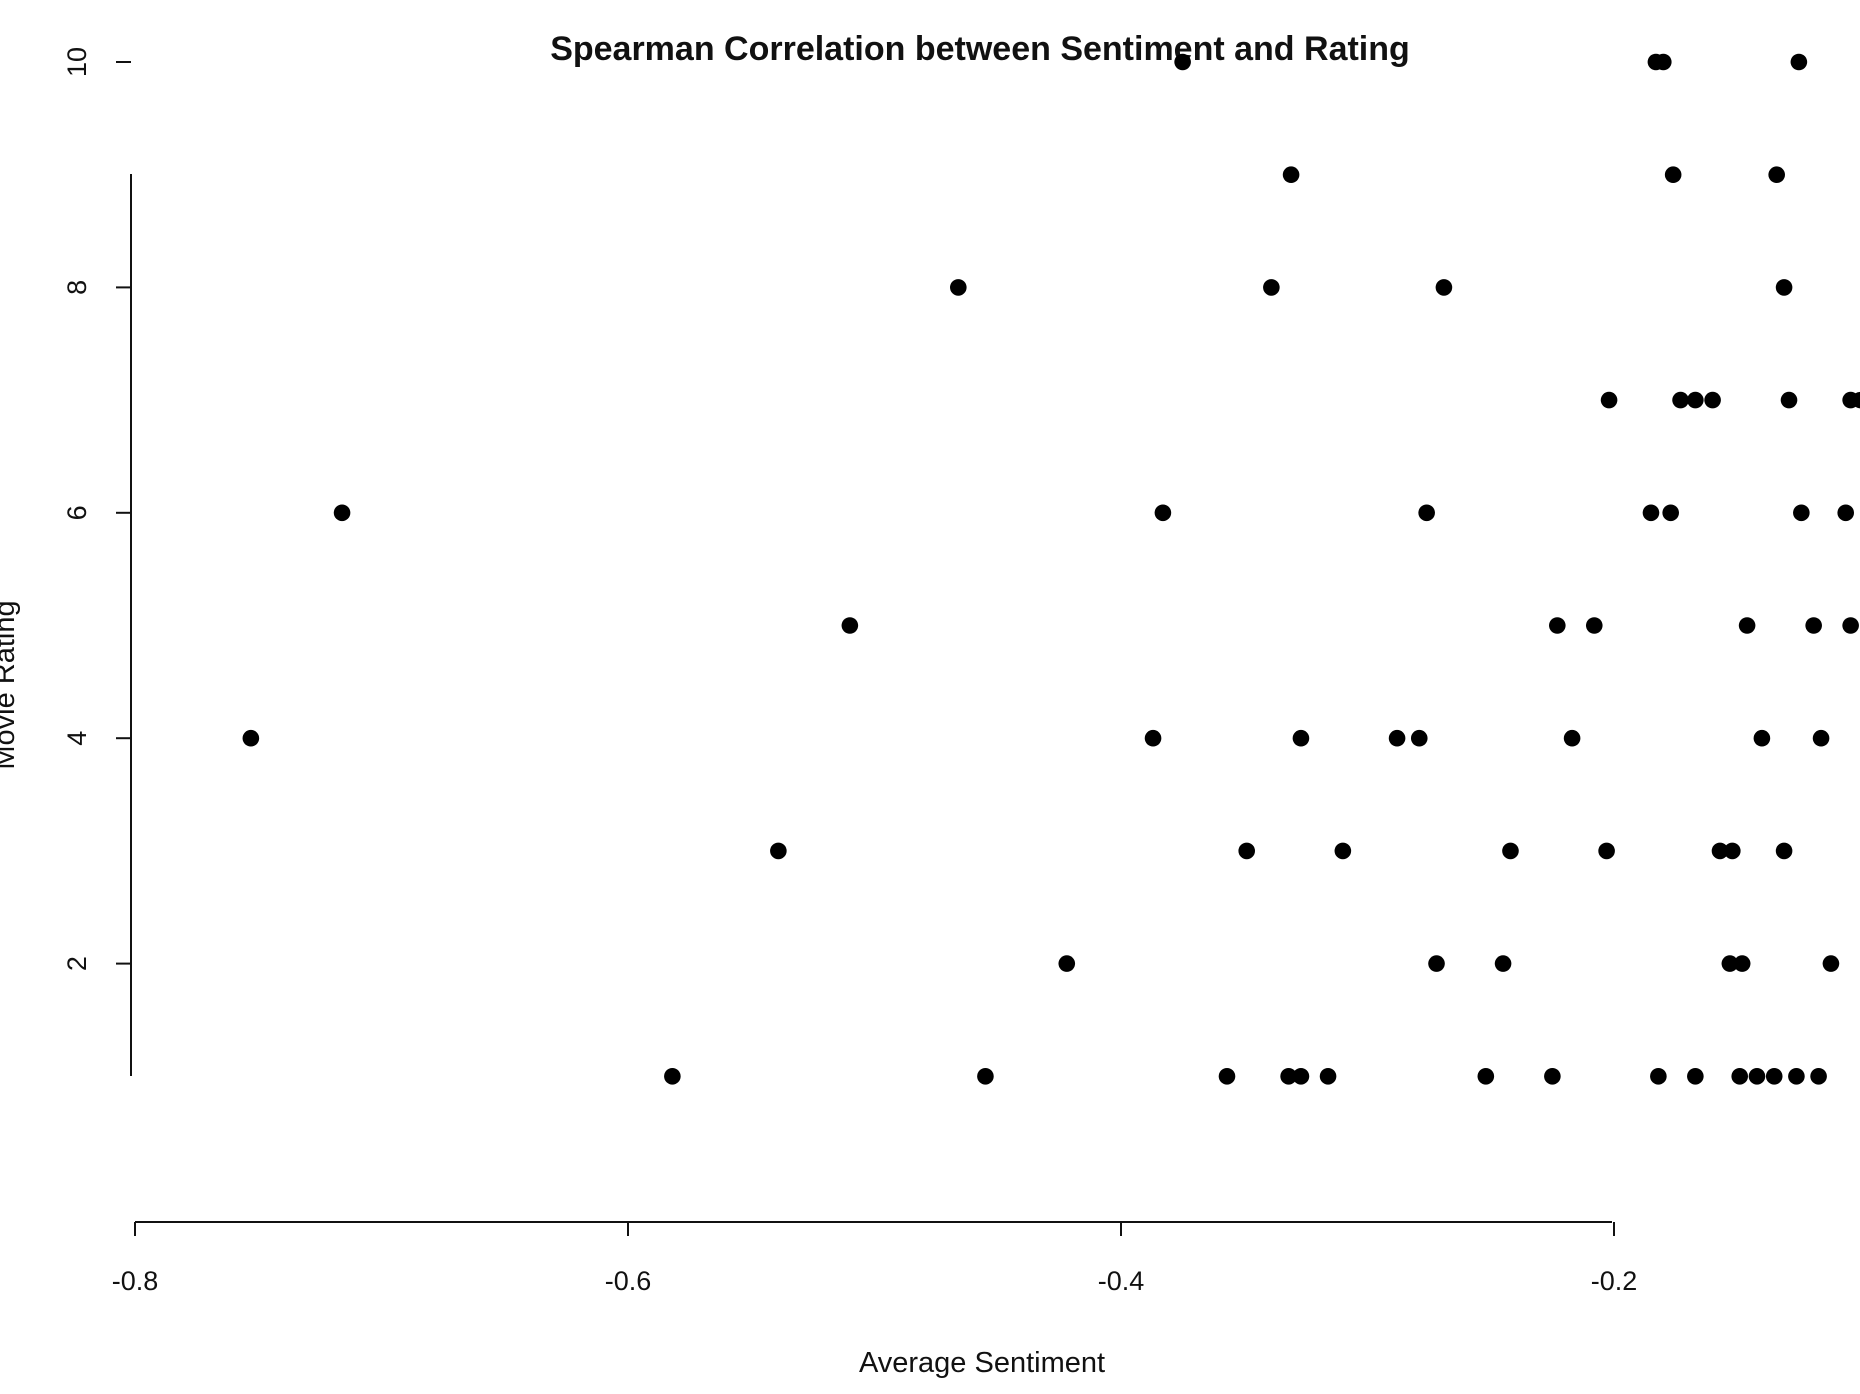 The image size is (1860, 1394). Describe the element at coordinates (1121, 1281) in the screenshot. I see `x-tick-label: -0.4` at that location.